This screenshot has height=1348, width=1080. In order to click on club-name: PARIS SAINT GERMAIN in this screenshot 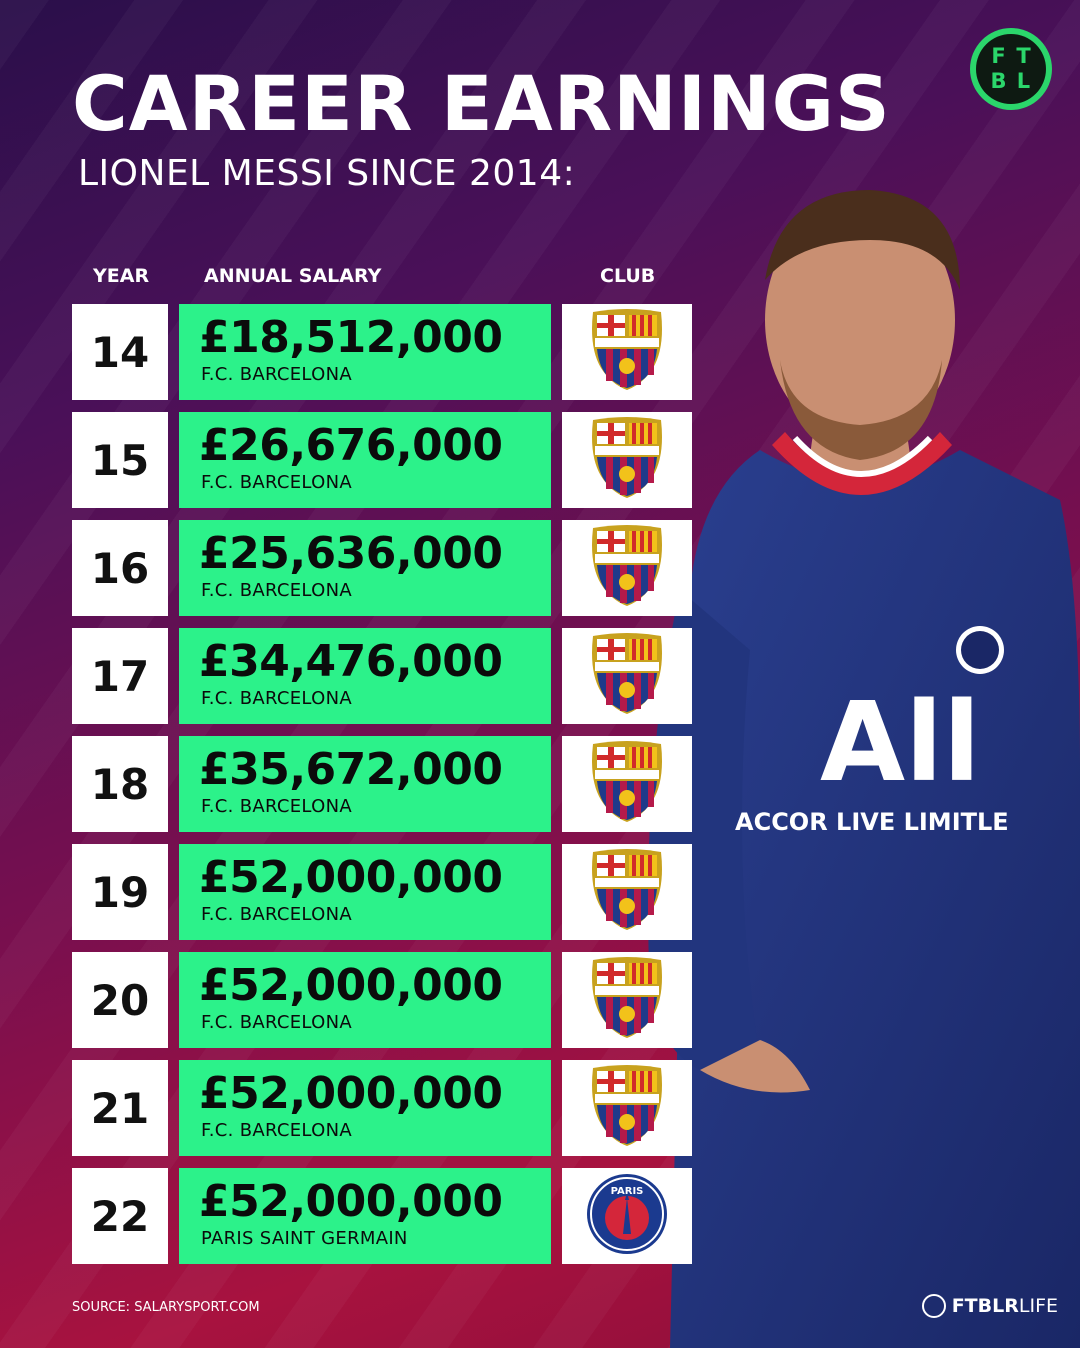, I will do `click(304, 1238)`.